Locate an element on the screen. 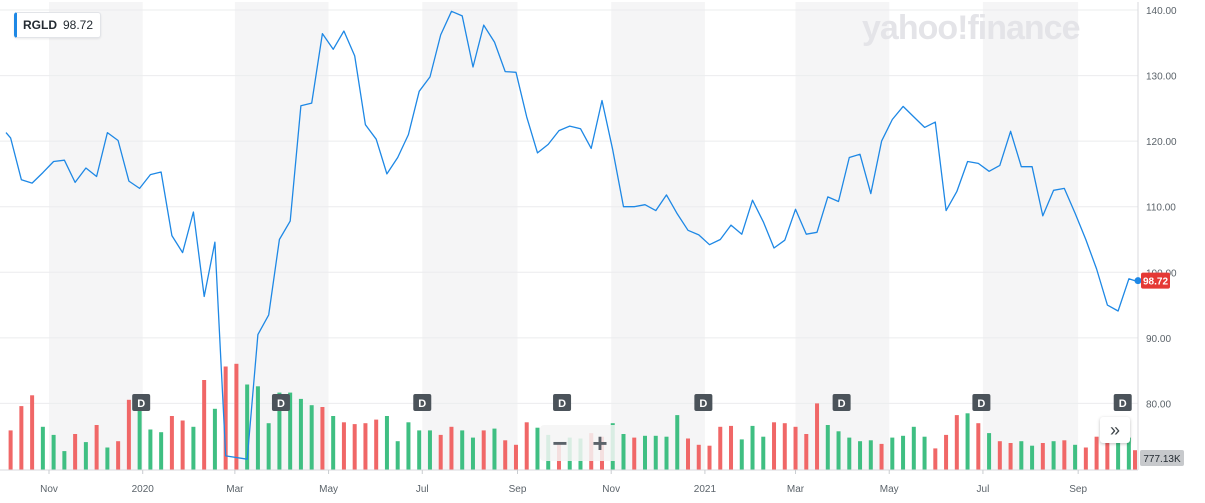  x-tick-label: Nov is located at coordinates (49, 489).